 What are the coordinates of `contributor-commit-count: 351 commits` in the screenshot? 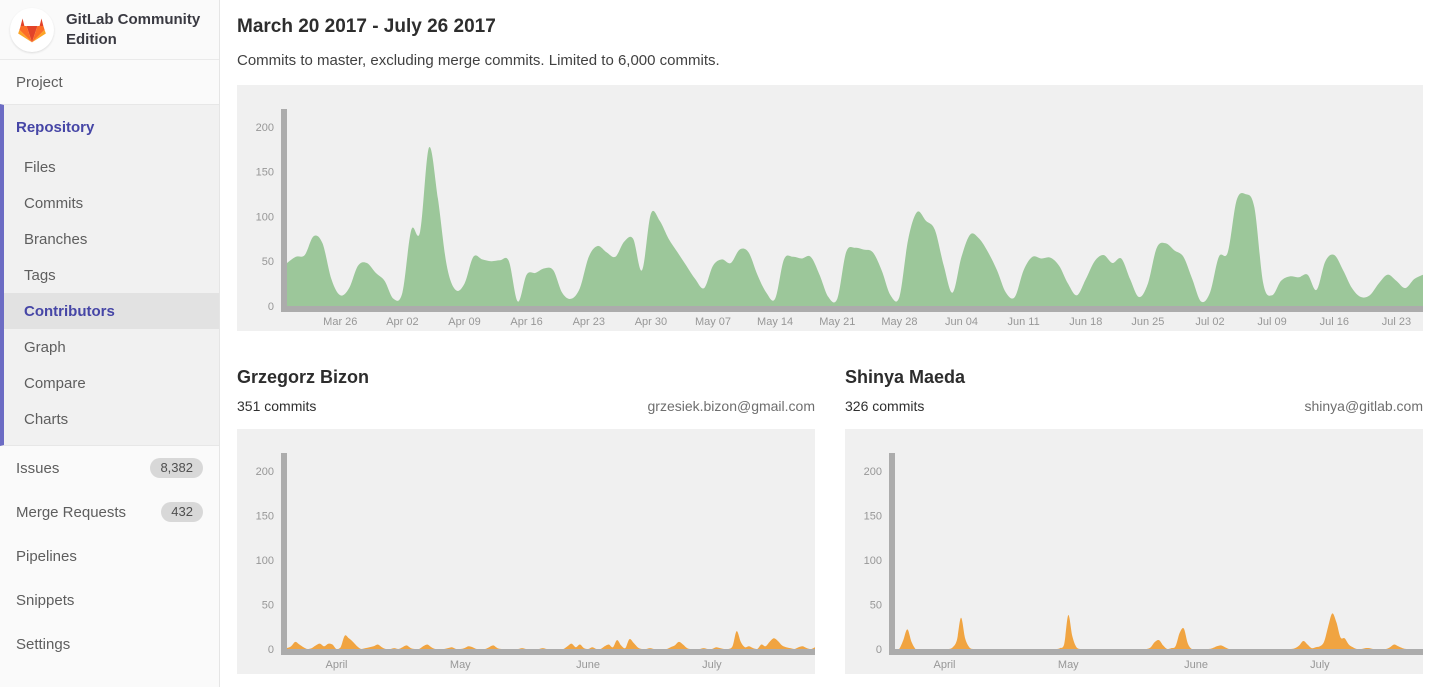 It's located at (277, 406).